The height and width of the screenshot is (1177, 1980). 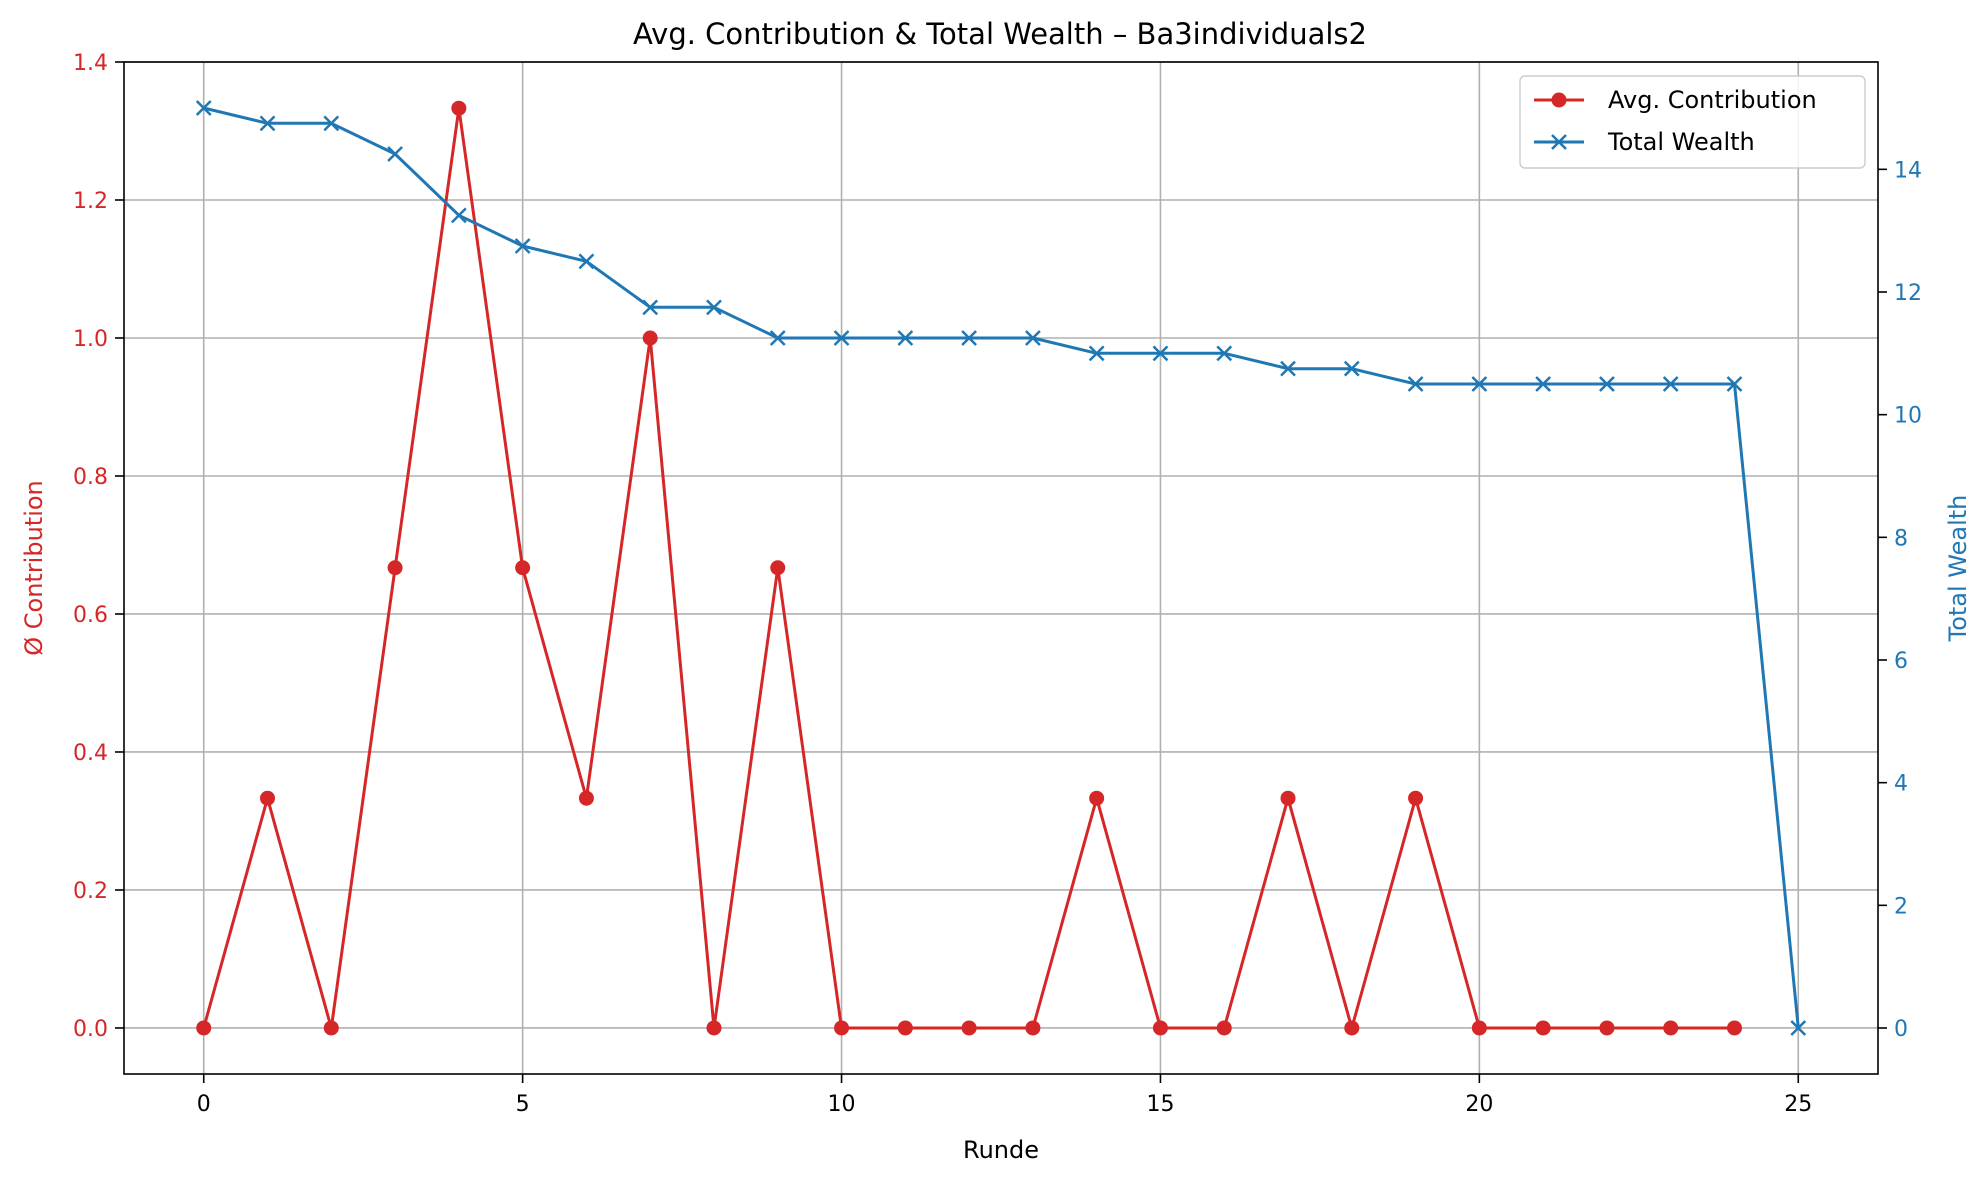 I want to click on y-left-tick-label: 0.0, so click(x=90, y=1029).